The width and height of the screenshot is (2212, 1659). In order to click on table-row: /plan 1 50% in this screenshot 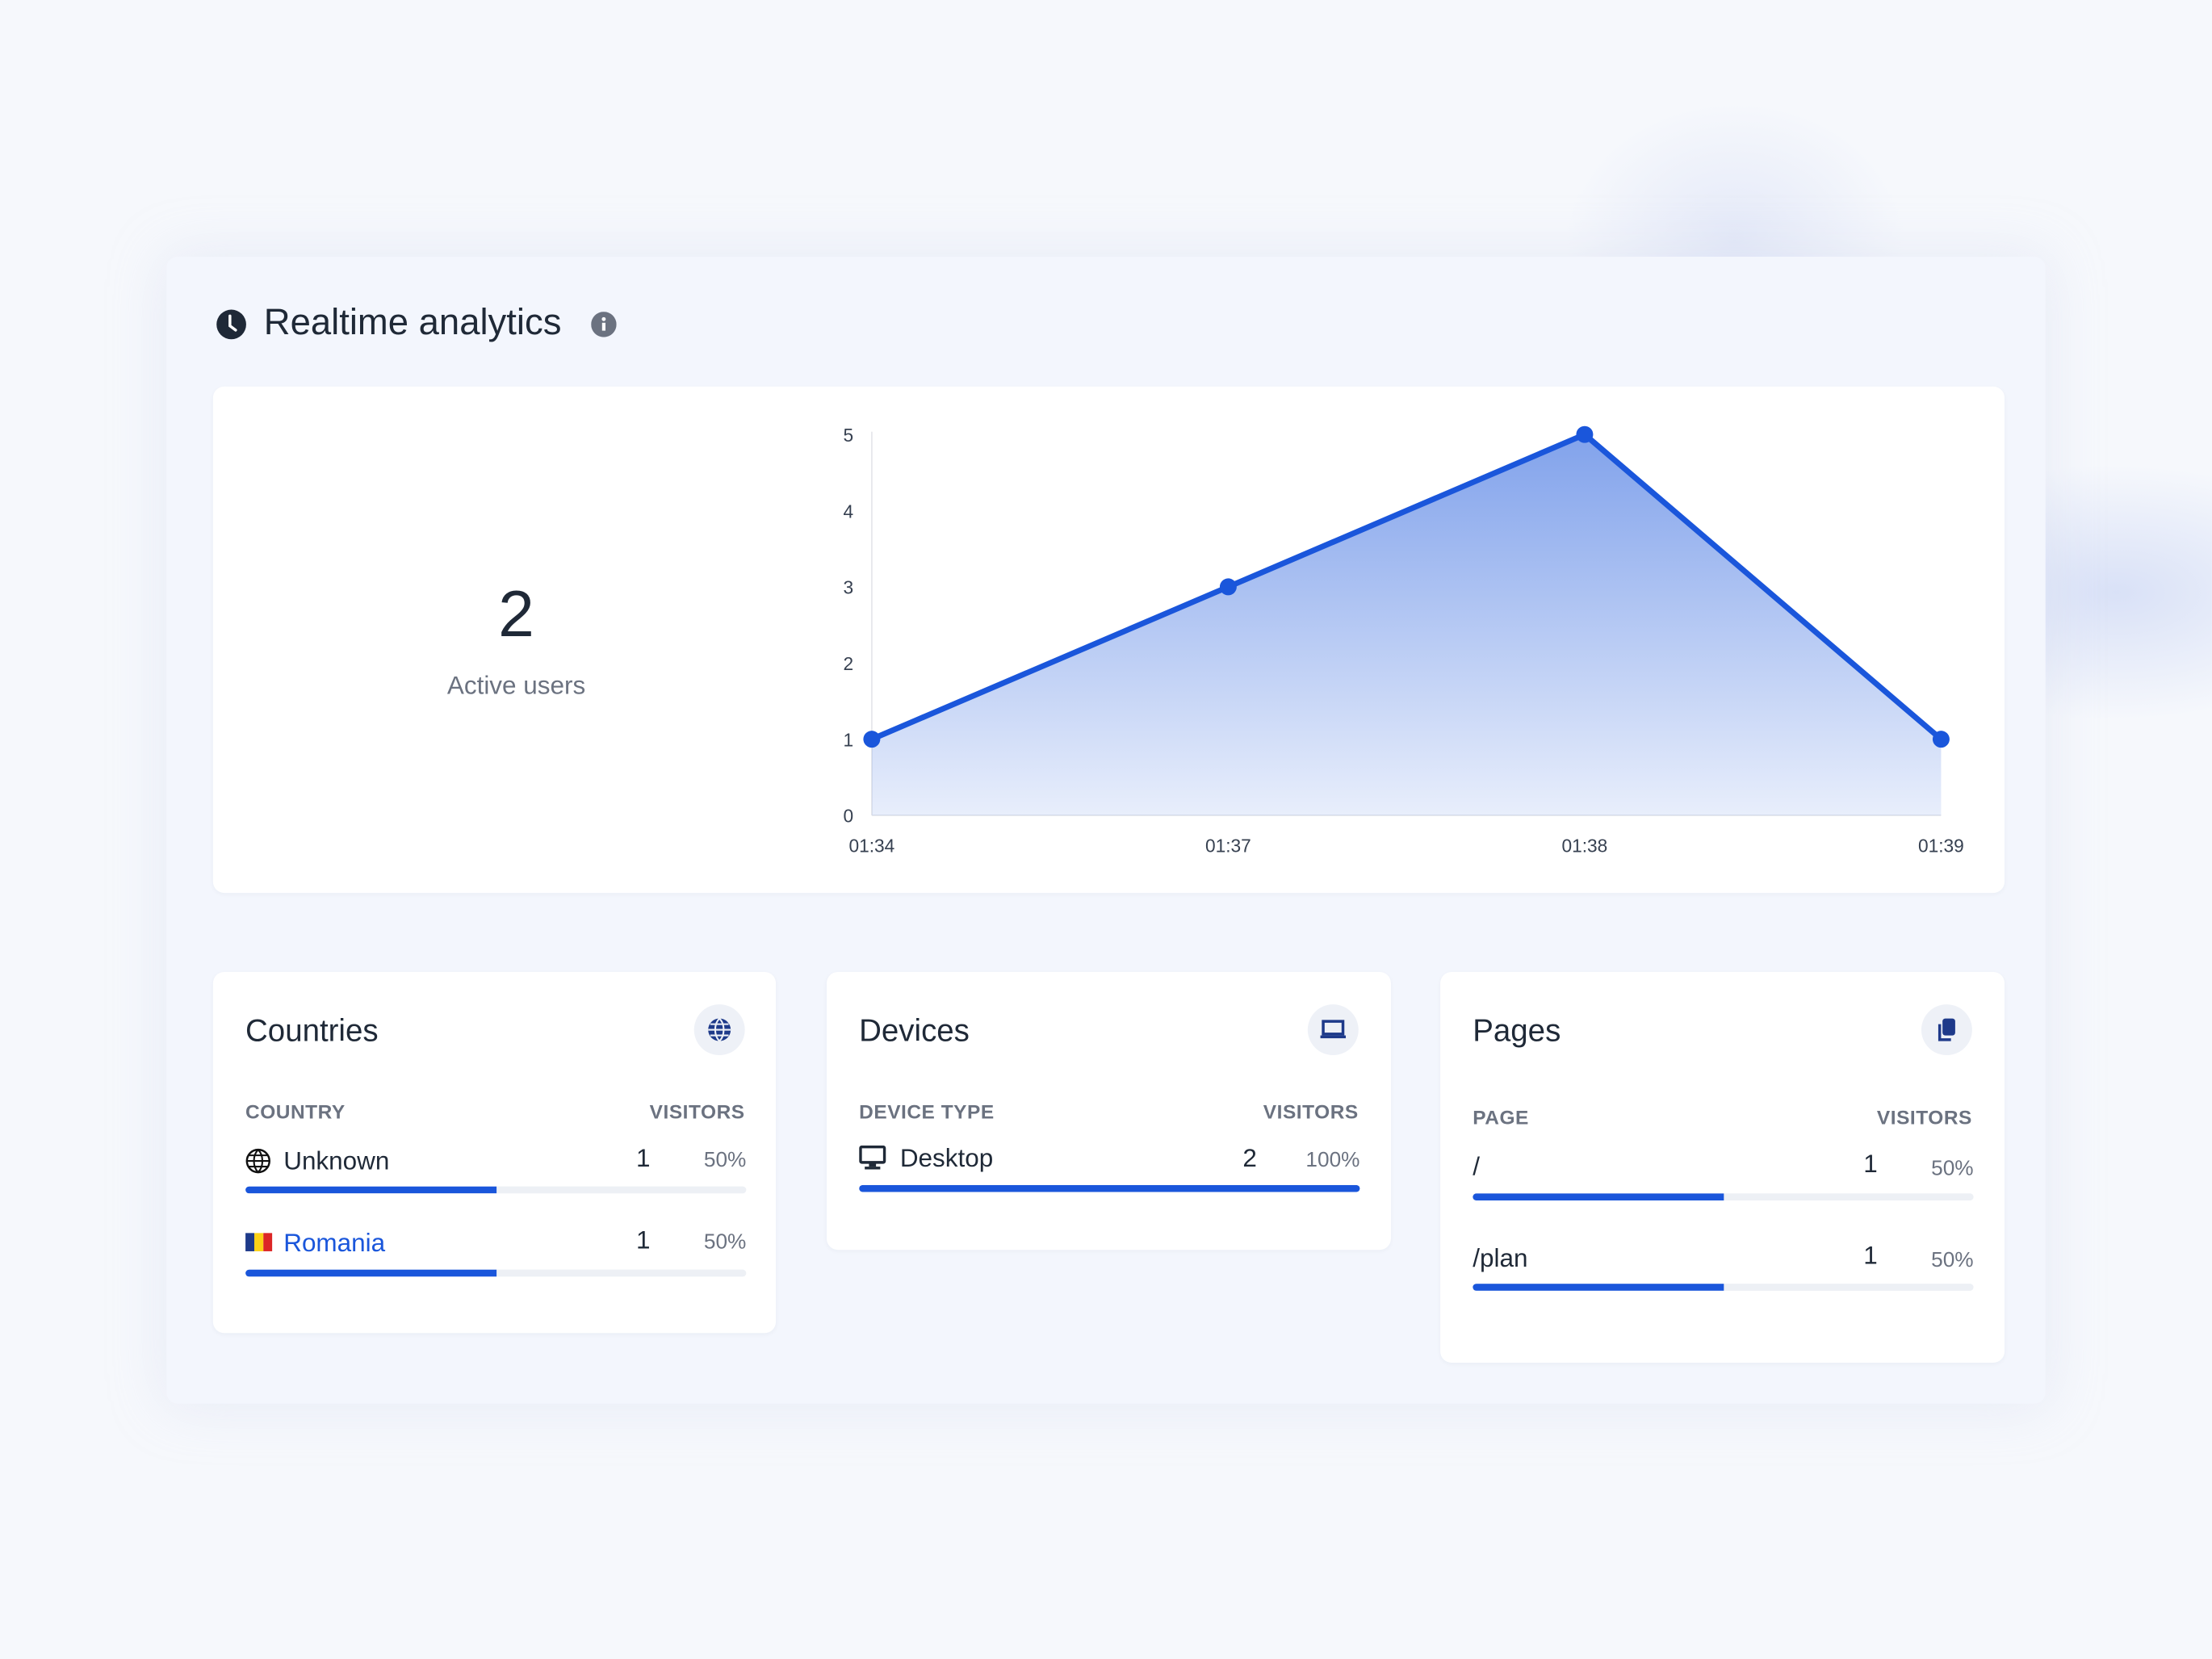, I will do `click(1723, 1271)`.